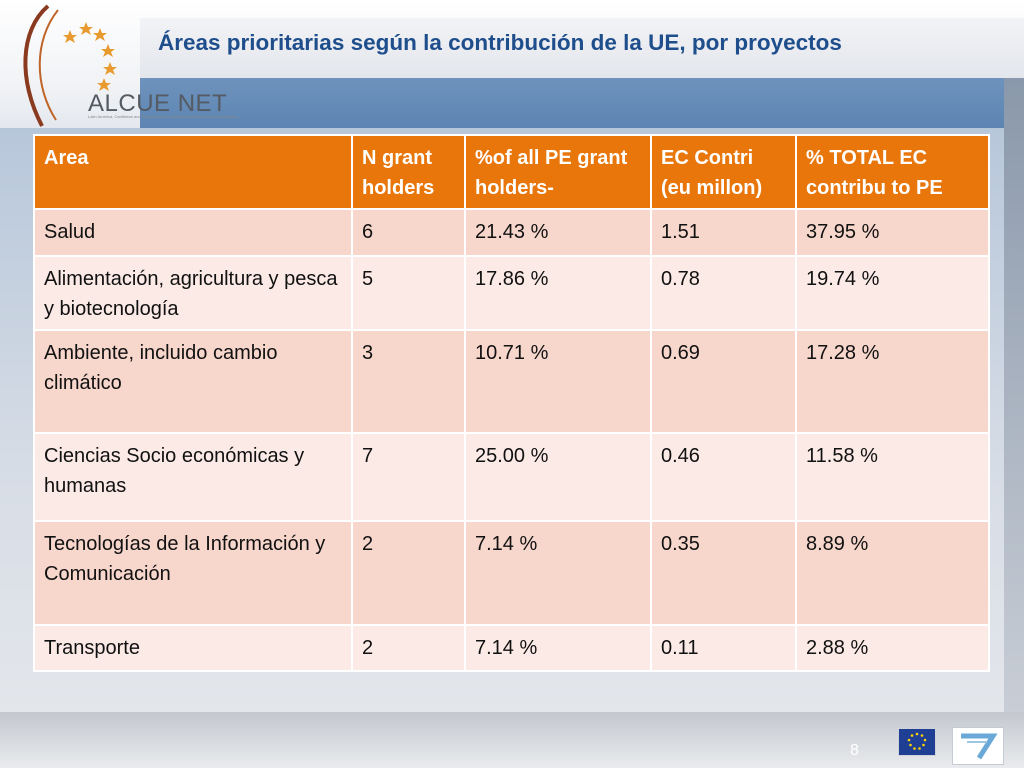 This screenshot has width=1024, height=768. I want to click on european-commission-logo-icon, so click(917, 742).